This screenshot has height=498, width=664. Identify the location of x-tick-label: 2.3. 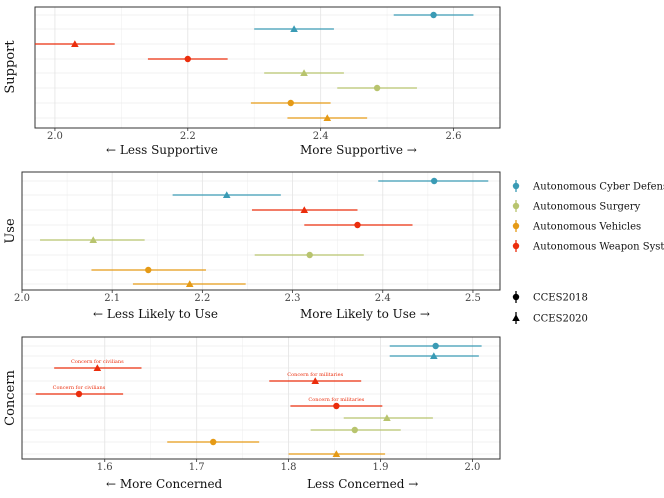
(293, 298).